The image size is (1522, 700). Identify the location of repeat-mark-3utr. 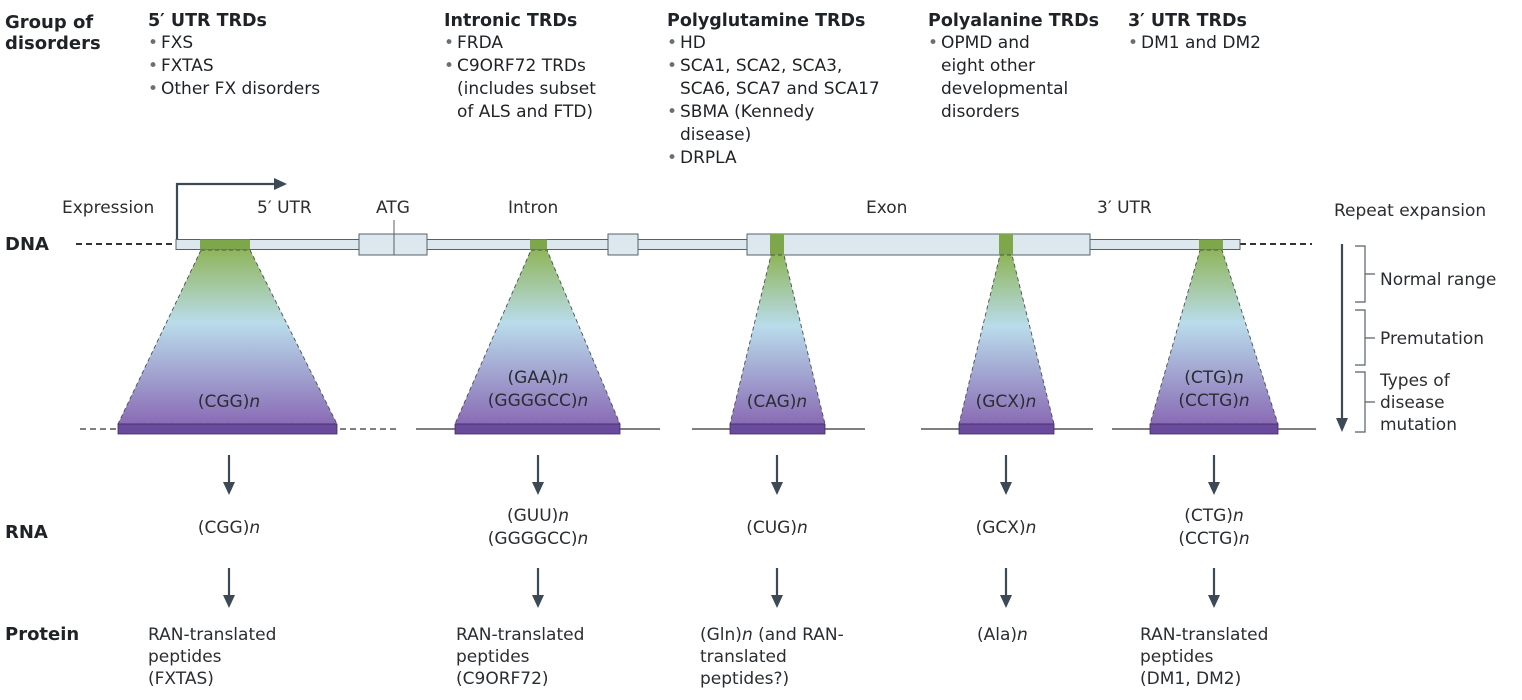
(1211, 244).